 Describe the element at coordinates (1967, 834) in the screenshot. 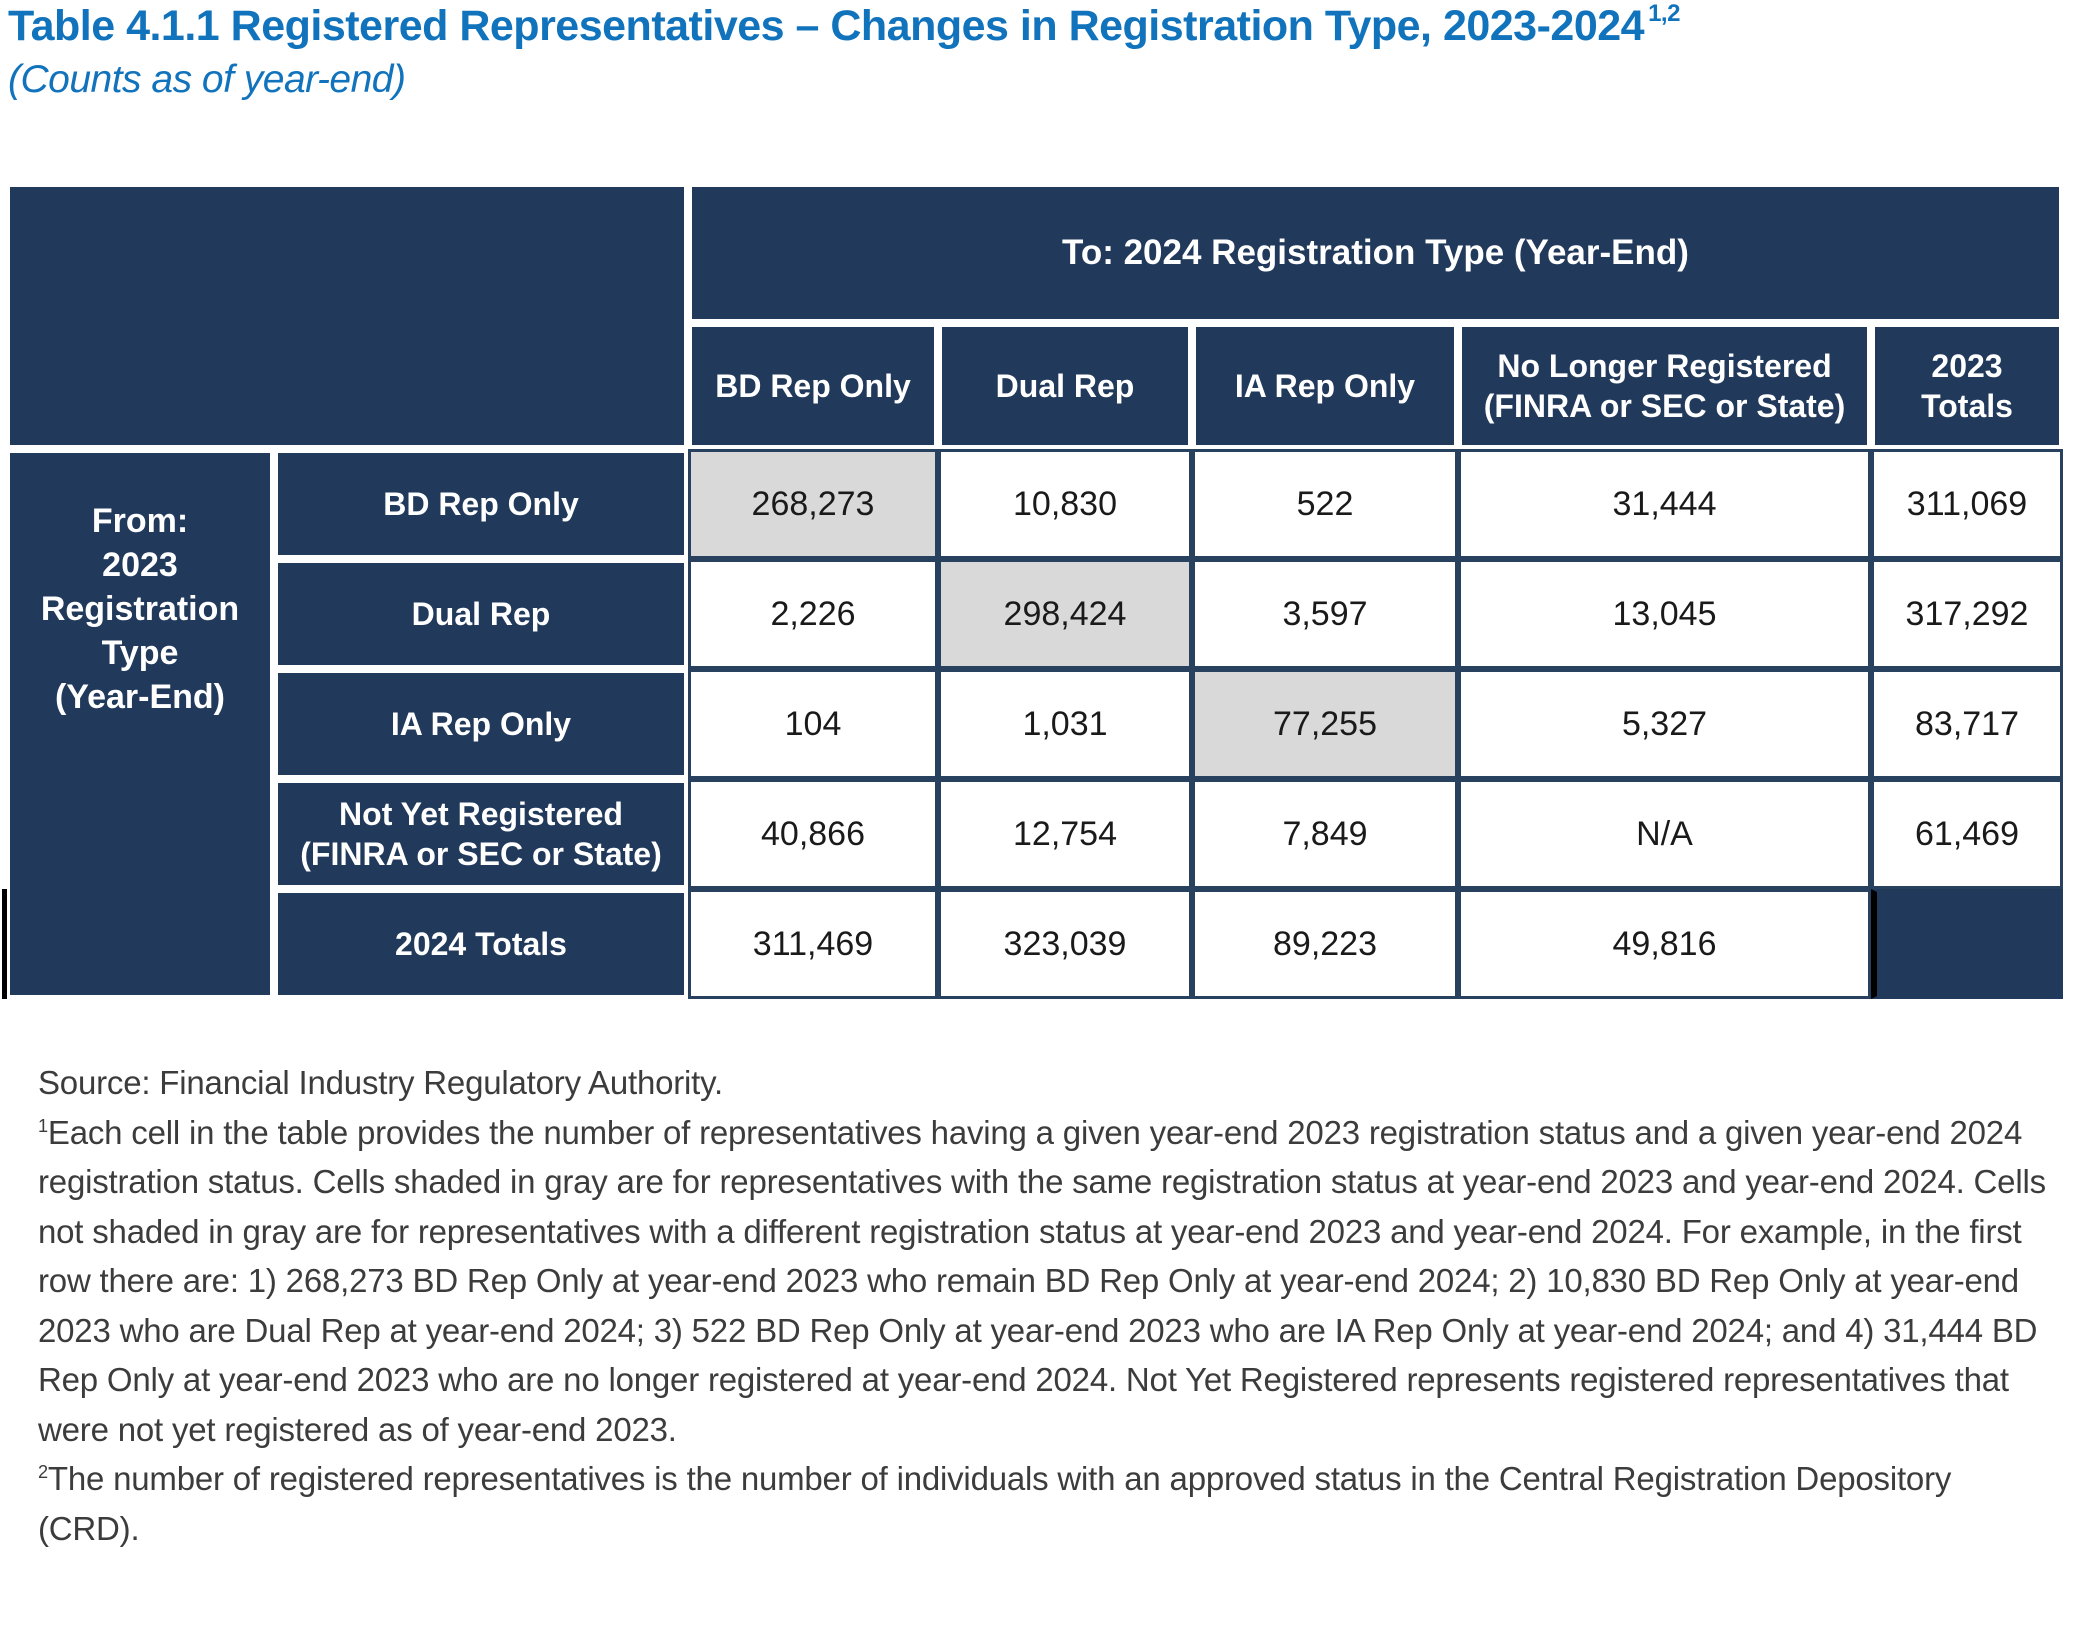

I see `data-cell-row-total: 61,469` at that location.